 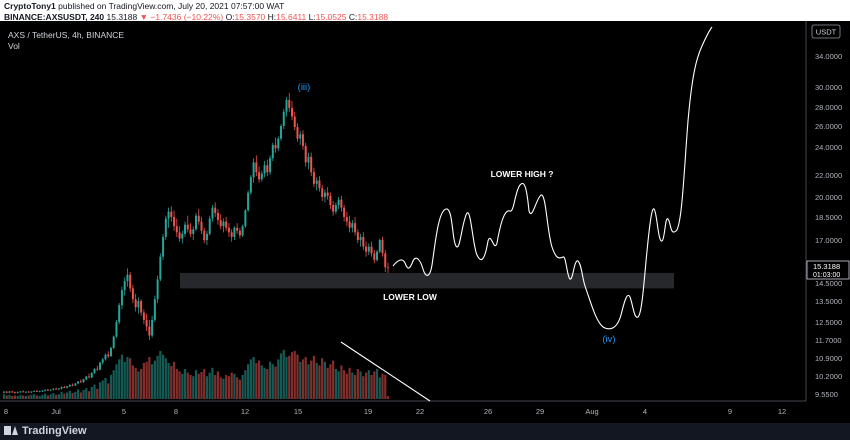 What do you see at coordinates (353, 17) in the screenshot?
I see `close-label: C:` at bounding box center [353, 17].